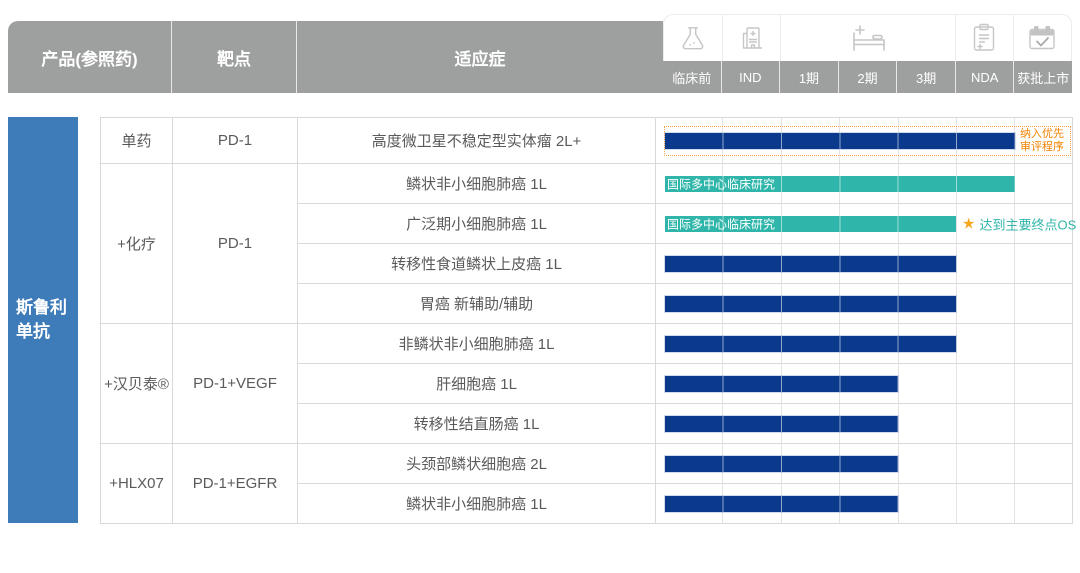 This screenshot has height=573, width=1080. I want to click on indication-cell: 胃癌 新辅助/辅助, so click(476, 303).